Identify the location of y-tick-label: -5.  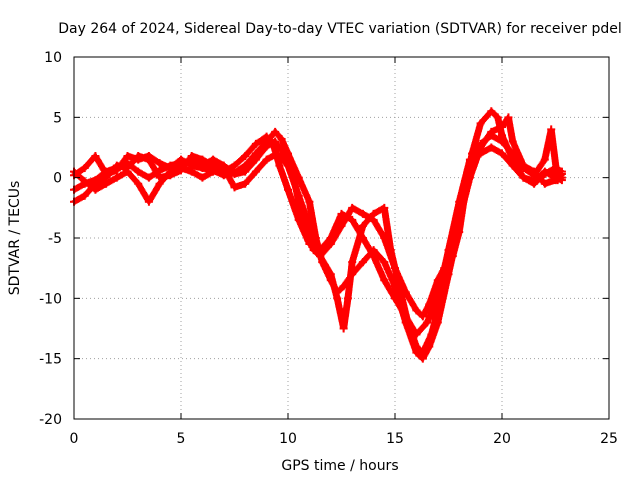
(55, 239).